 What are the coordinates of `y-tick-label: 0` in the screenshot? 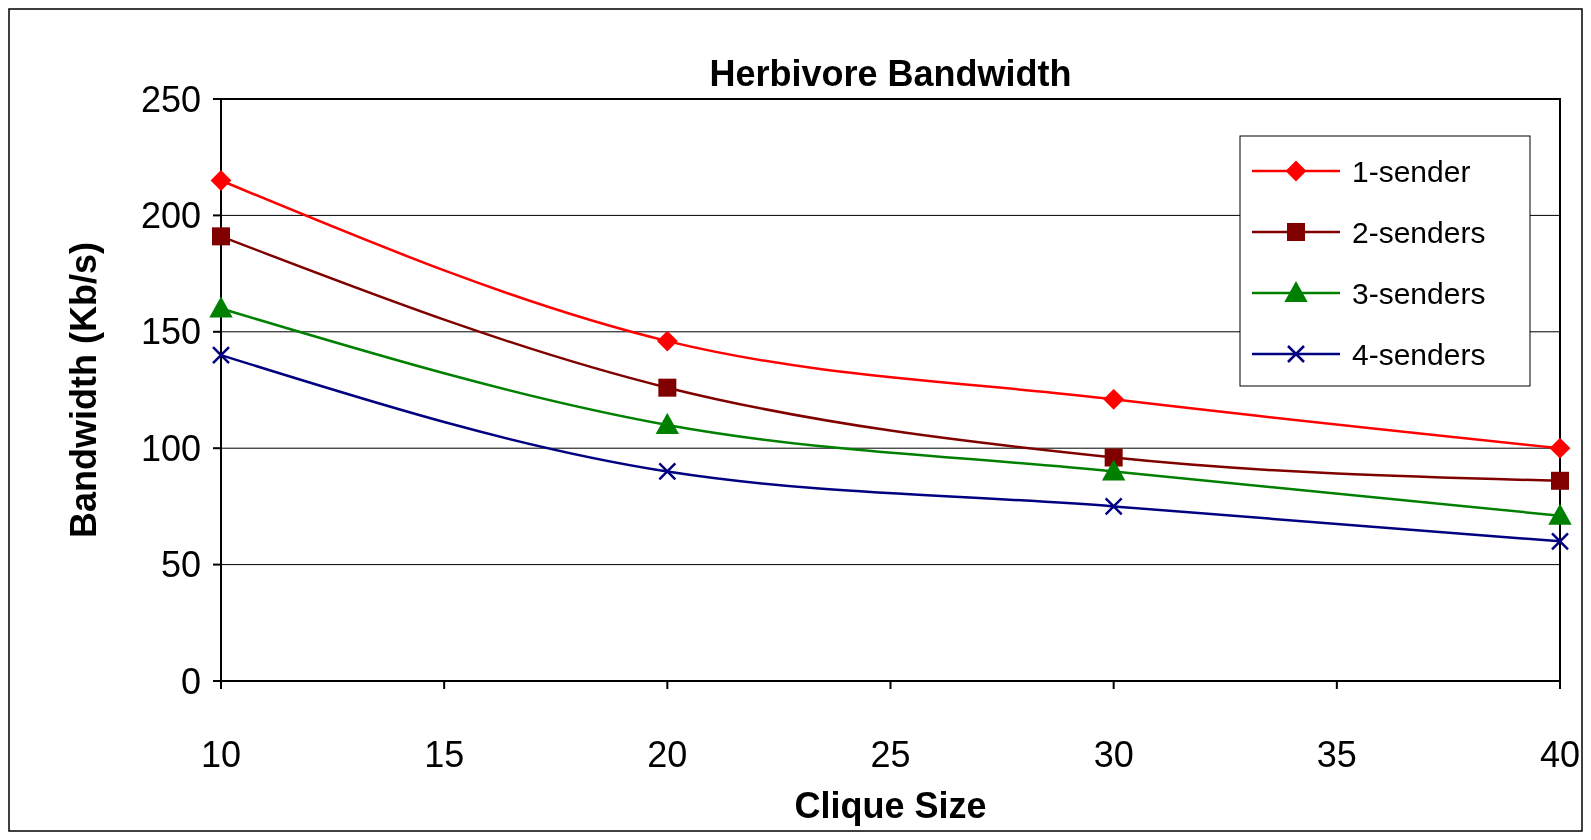 It's located at (190, 681).